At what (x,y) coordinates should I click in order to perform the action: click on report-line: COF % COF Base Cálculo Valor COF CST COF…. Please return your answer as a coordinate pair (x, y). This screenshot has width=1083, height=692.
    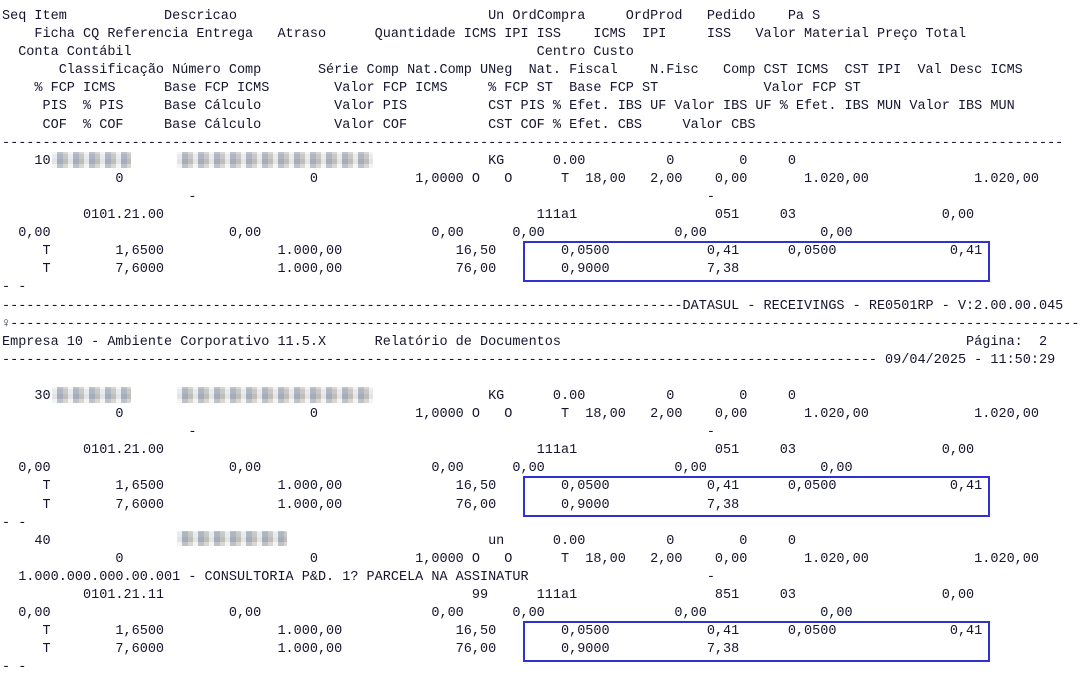
    Looking at the image, I should click on (379, 125).